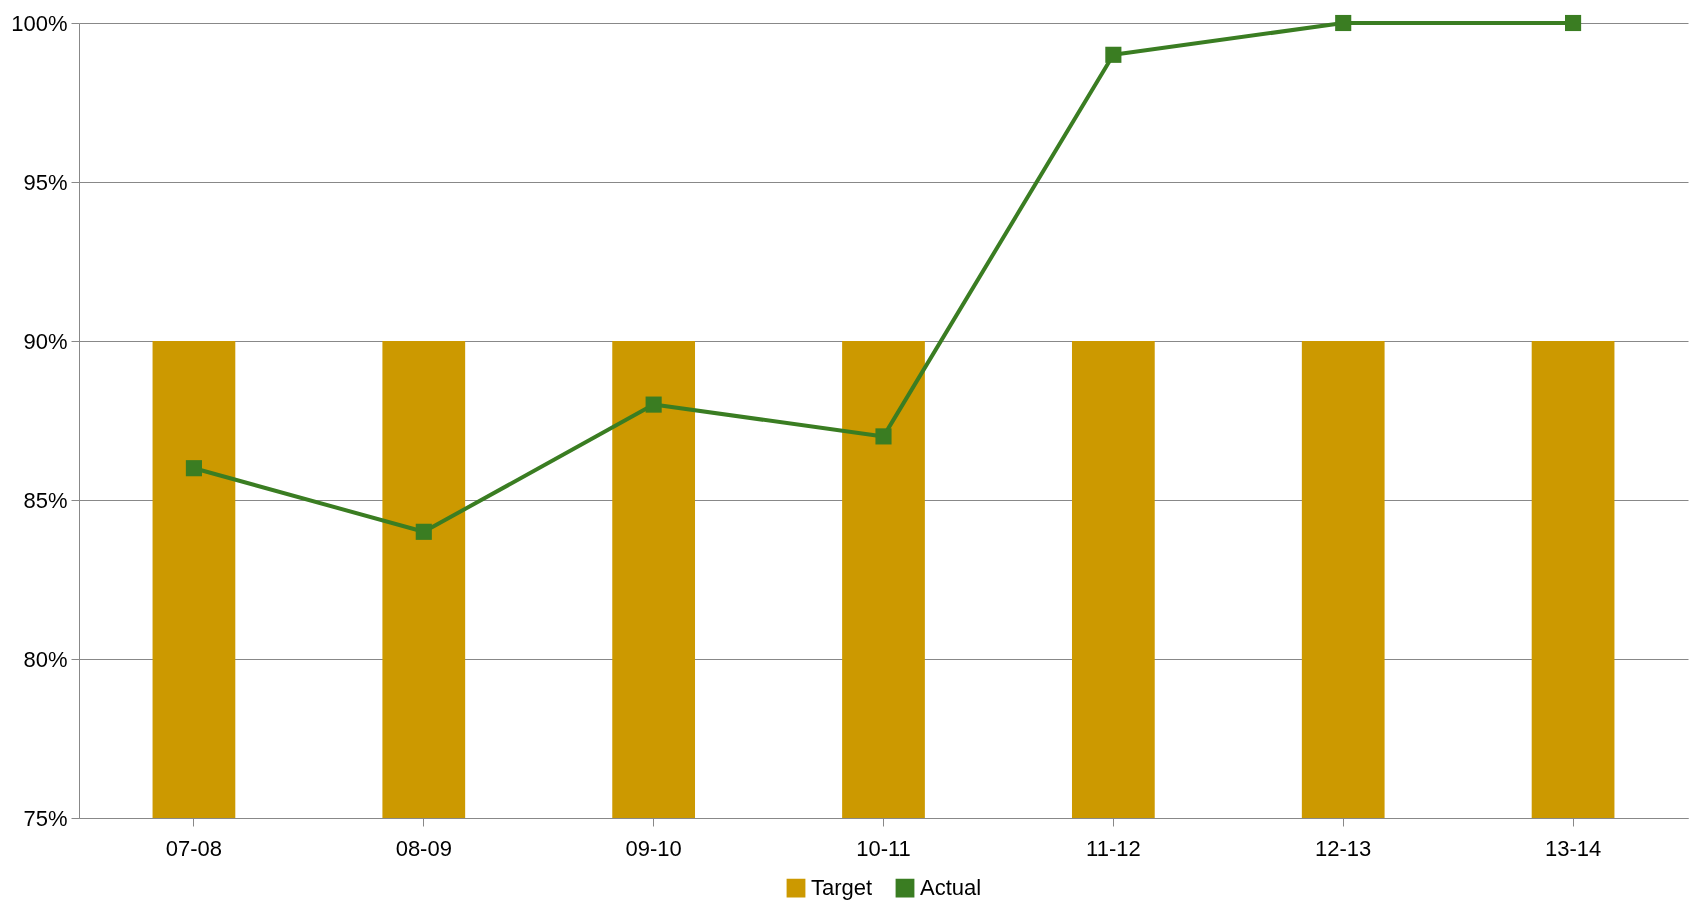  Describe the element at coordinates (423, 848) in the screenshot. I see `x-tick-label: 08-09` at that location.